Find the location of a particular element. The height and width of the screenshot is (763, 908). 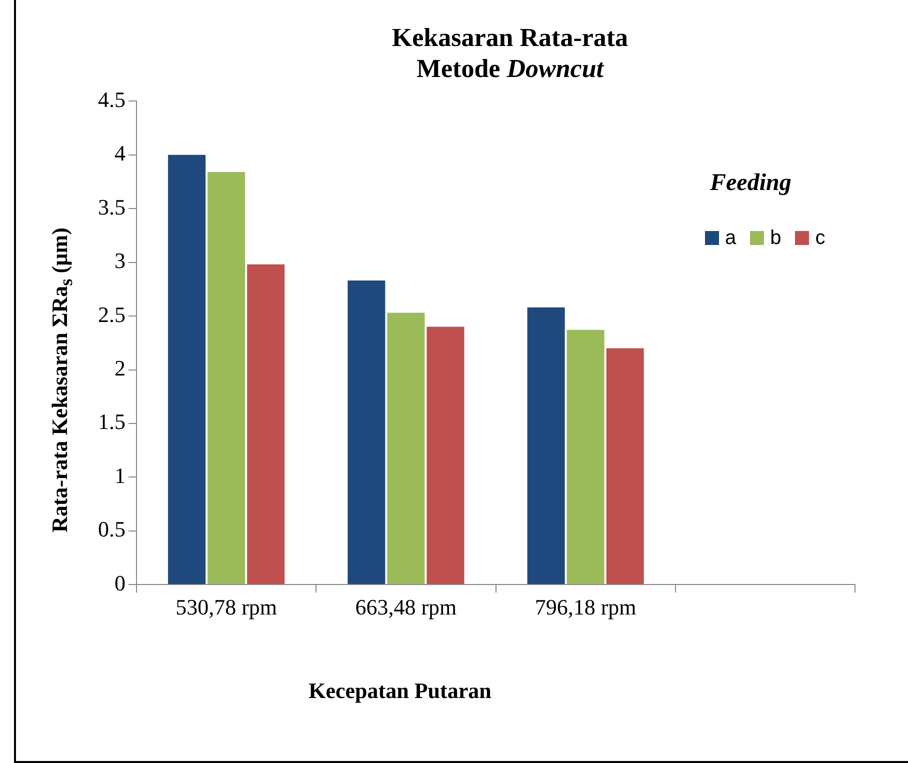

y-tick-label: 2 is located at coordinates (120, 368).